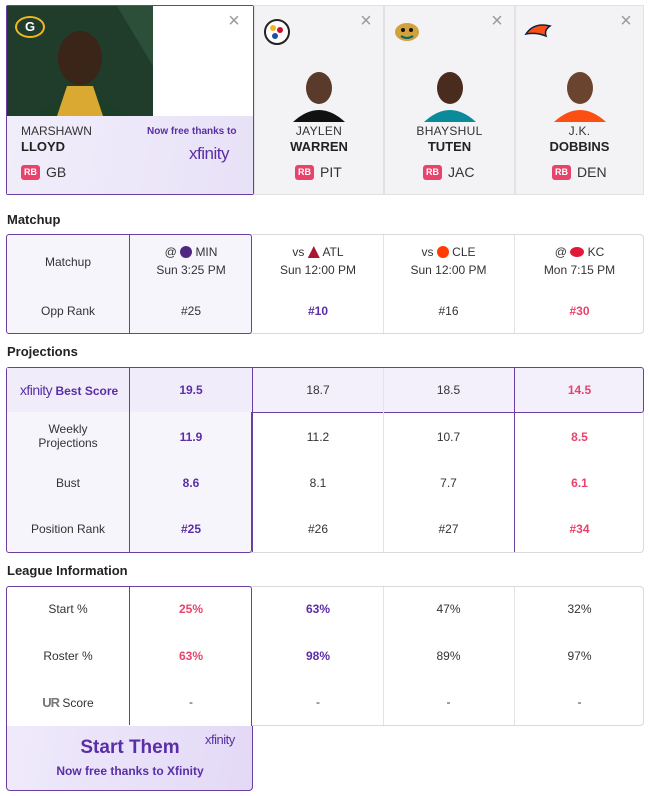  I want to click on player-first-name: J.K., so click(579, 131).